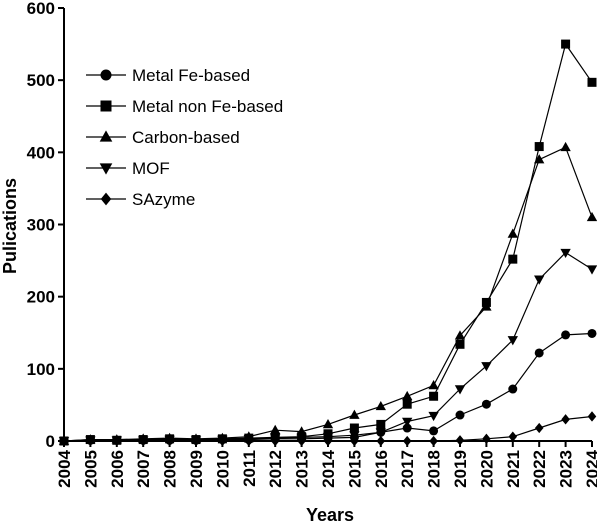  What do you see at coordinates (275, 469) in the screenshot?
I see `x-tick-label: 2012` at bounding box center [275, 469].